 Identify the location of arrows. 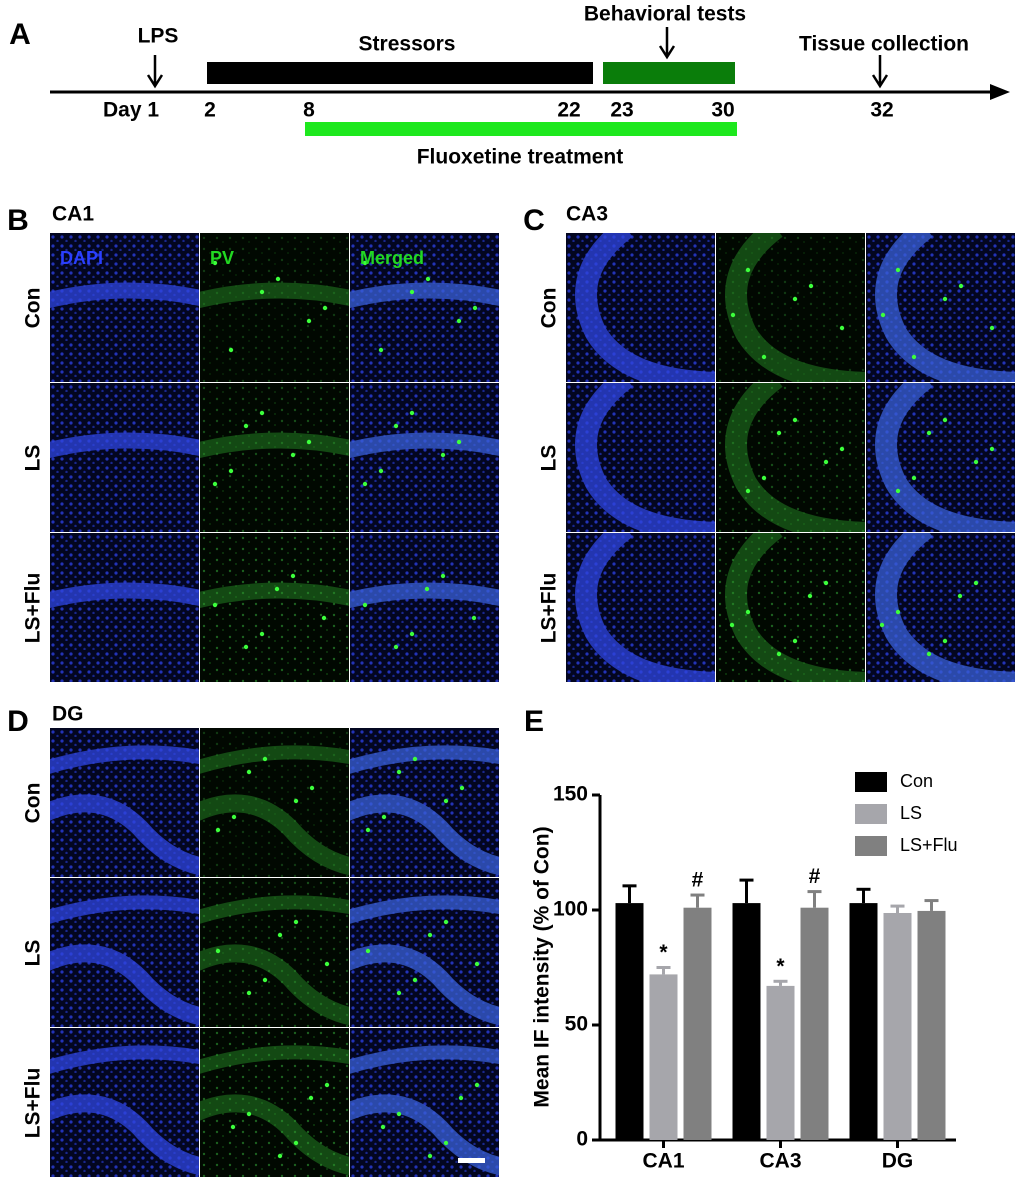
(517, 58).